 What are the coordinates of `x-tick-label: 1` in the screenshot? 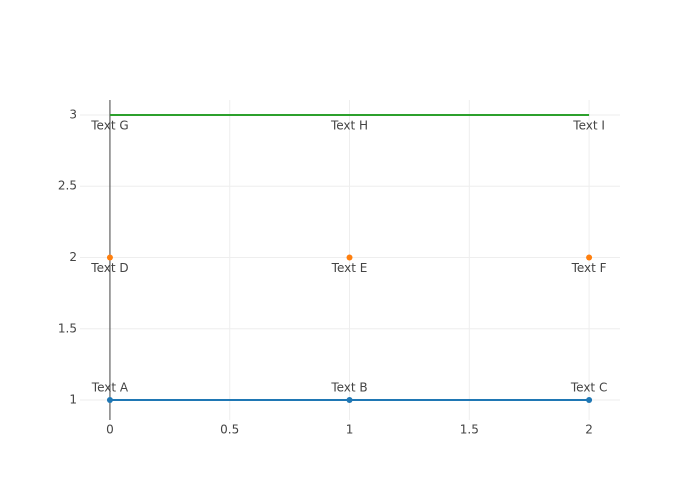 It's located at (350, 430).